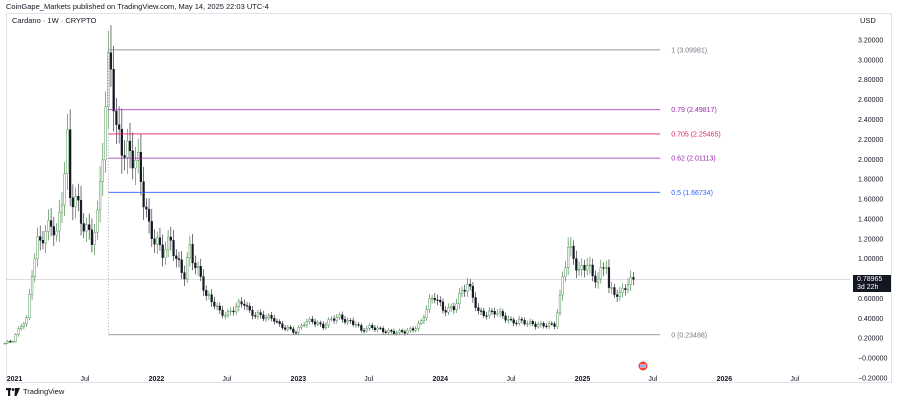  What do you see at coordinates (643, 366) in the screenshot?
I see `flag-event-icon` at bounding box center [643, 366].